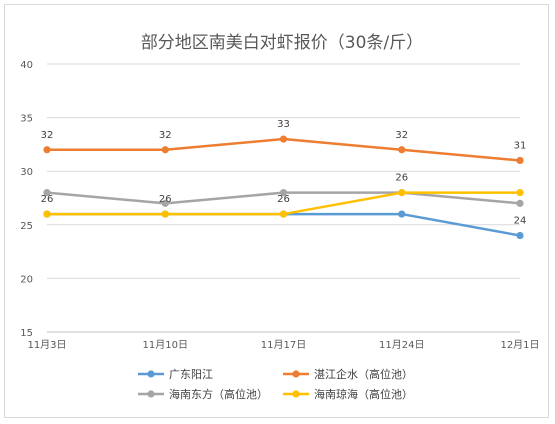 The image size is (555, 424). What do you see at coordinates (26, 65) in the screenshot?
I see `y-tick-label: 40` at bounding box center [26, 65].